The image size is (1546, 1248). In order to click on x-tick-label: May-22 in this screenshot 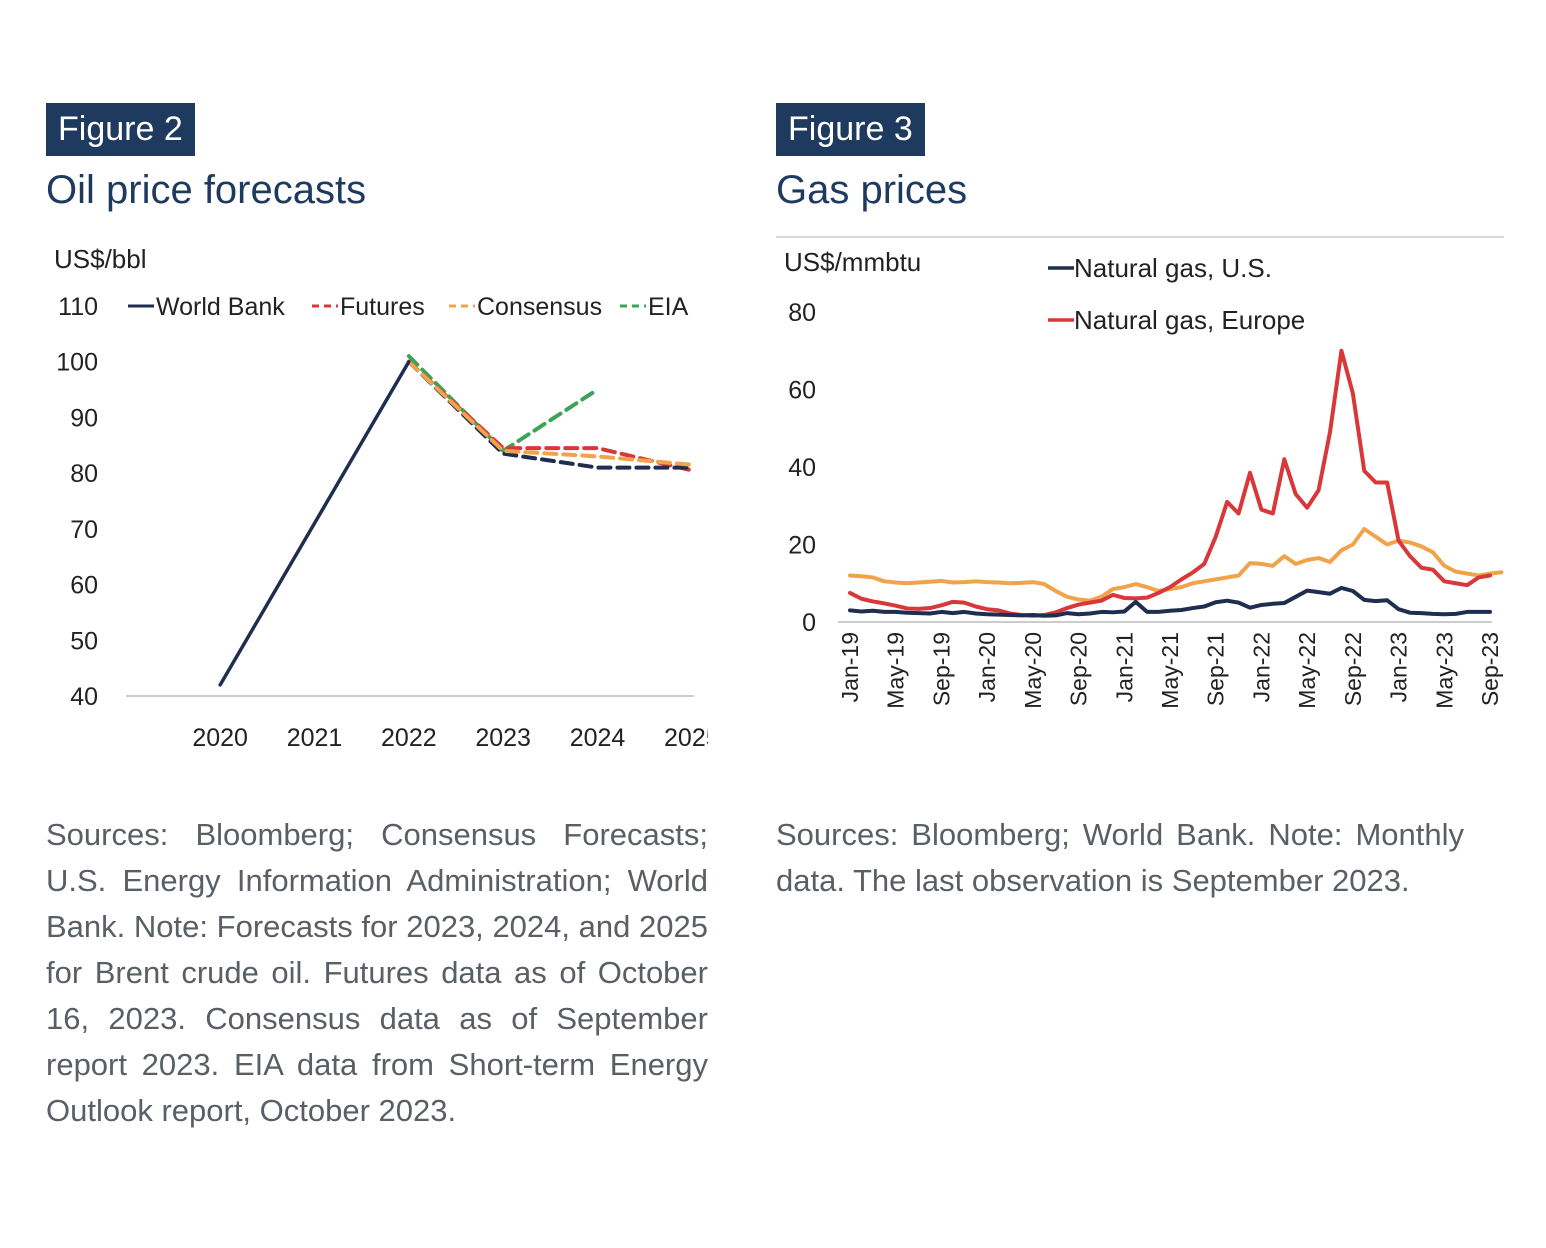, I will do `click(1307, 670)`.